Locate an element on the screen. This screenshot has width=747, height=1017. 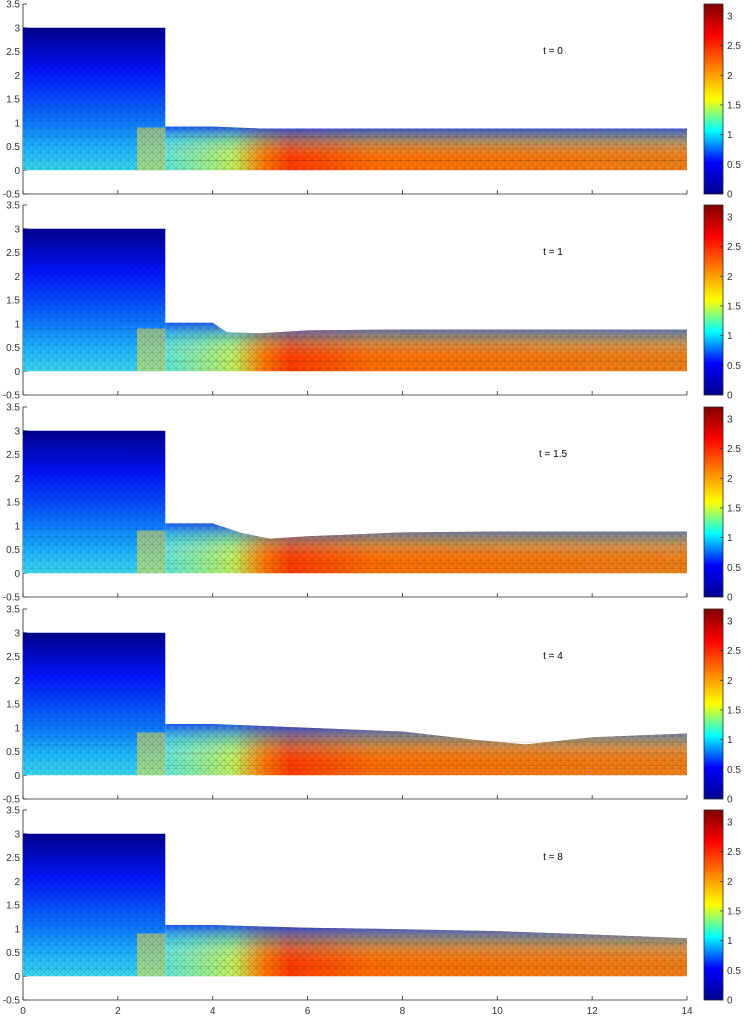
time-annotation: t = 4 is located at coordinates (553, 656).